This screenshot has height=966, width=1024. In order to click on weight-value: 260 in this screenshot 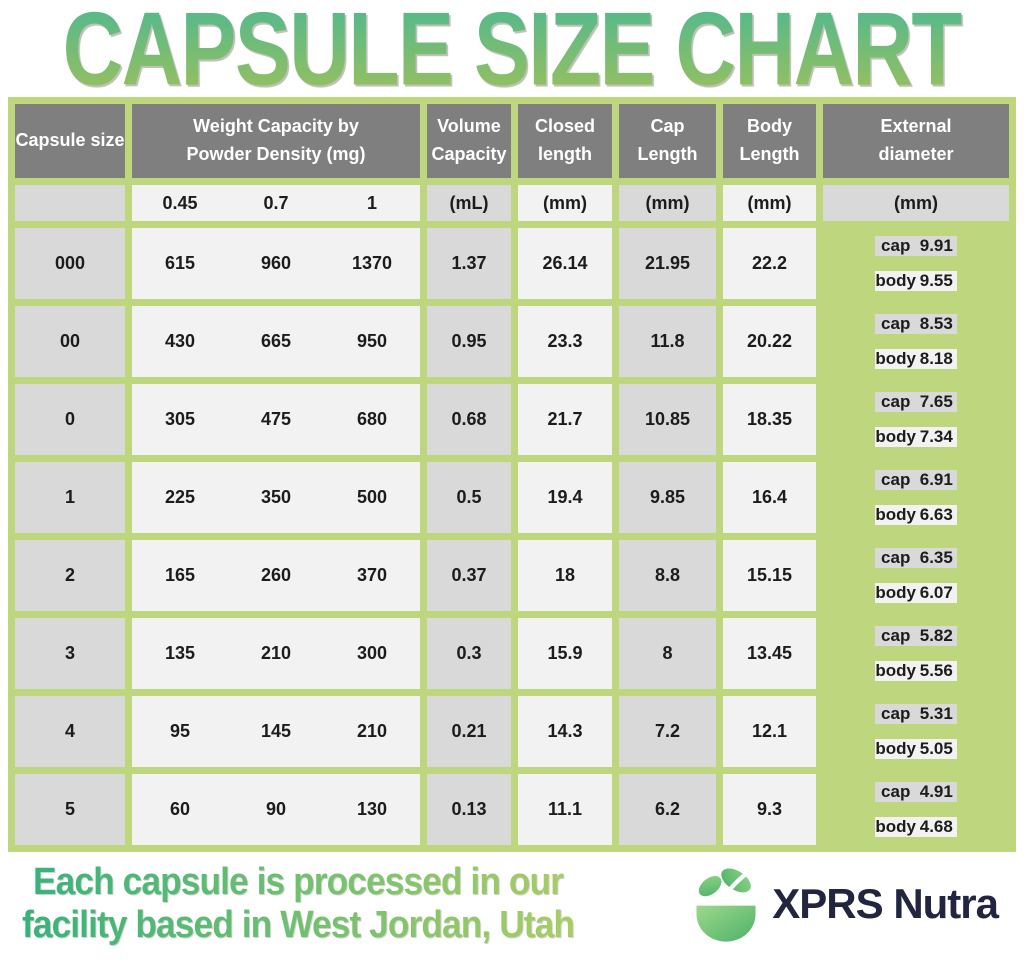, I will do `click(276, 575)`.